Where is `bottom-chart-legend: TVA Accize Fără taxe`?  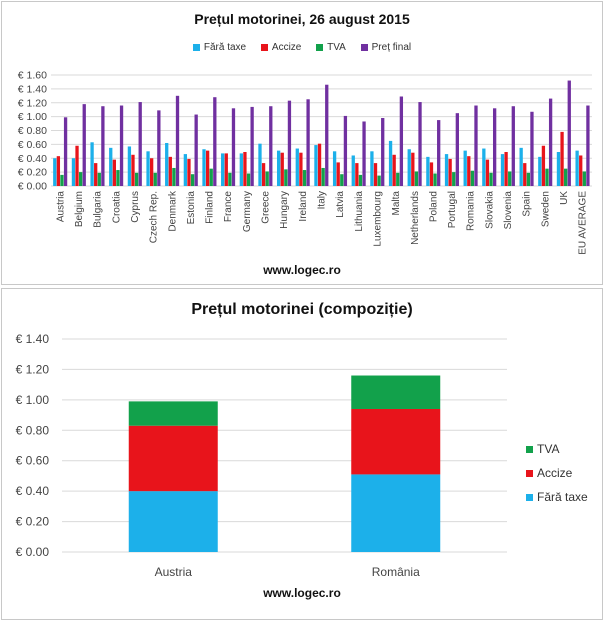 bottom-chart-legend: TVA Accize Fără taxe is located at coordinates (557, 473).